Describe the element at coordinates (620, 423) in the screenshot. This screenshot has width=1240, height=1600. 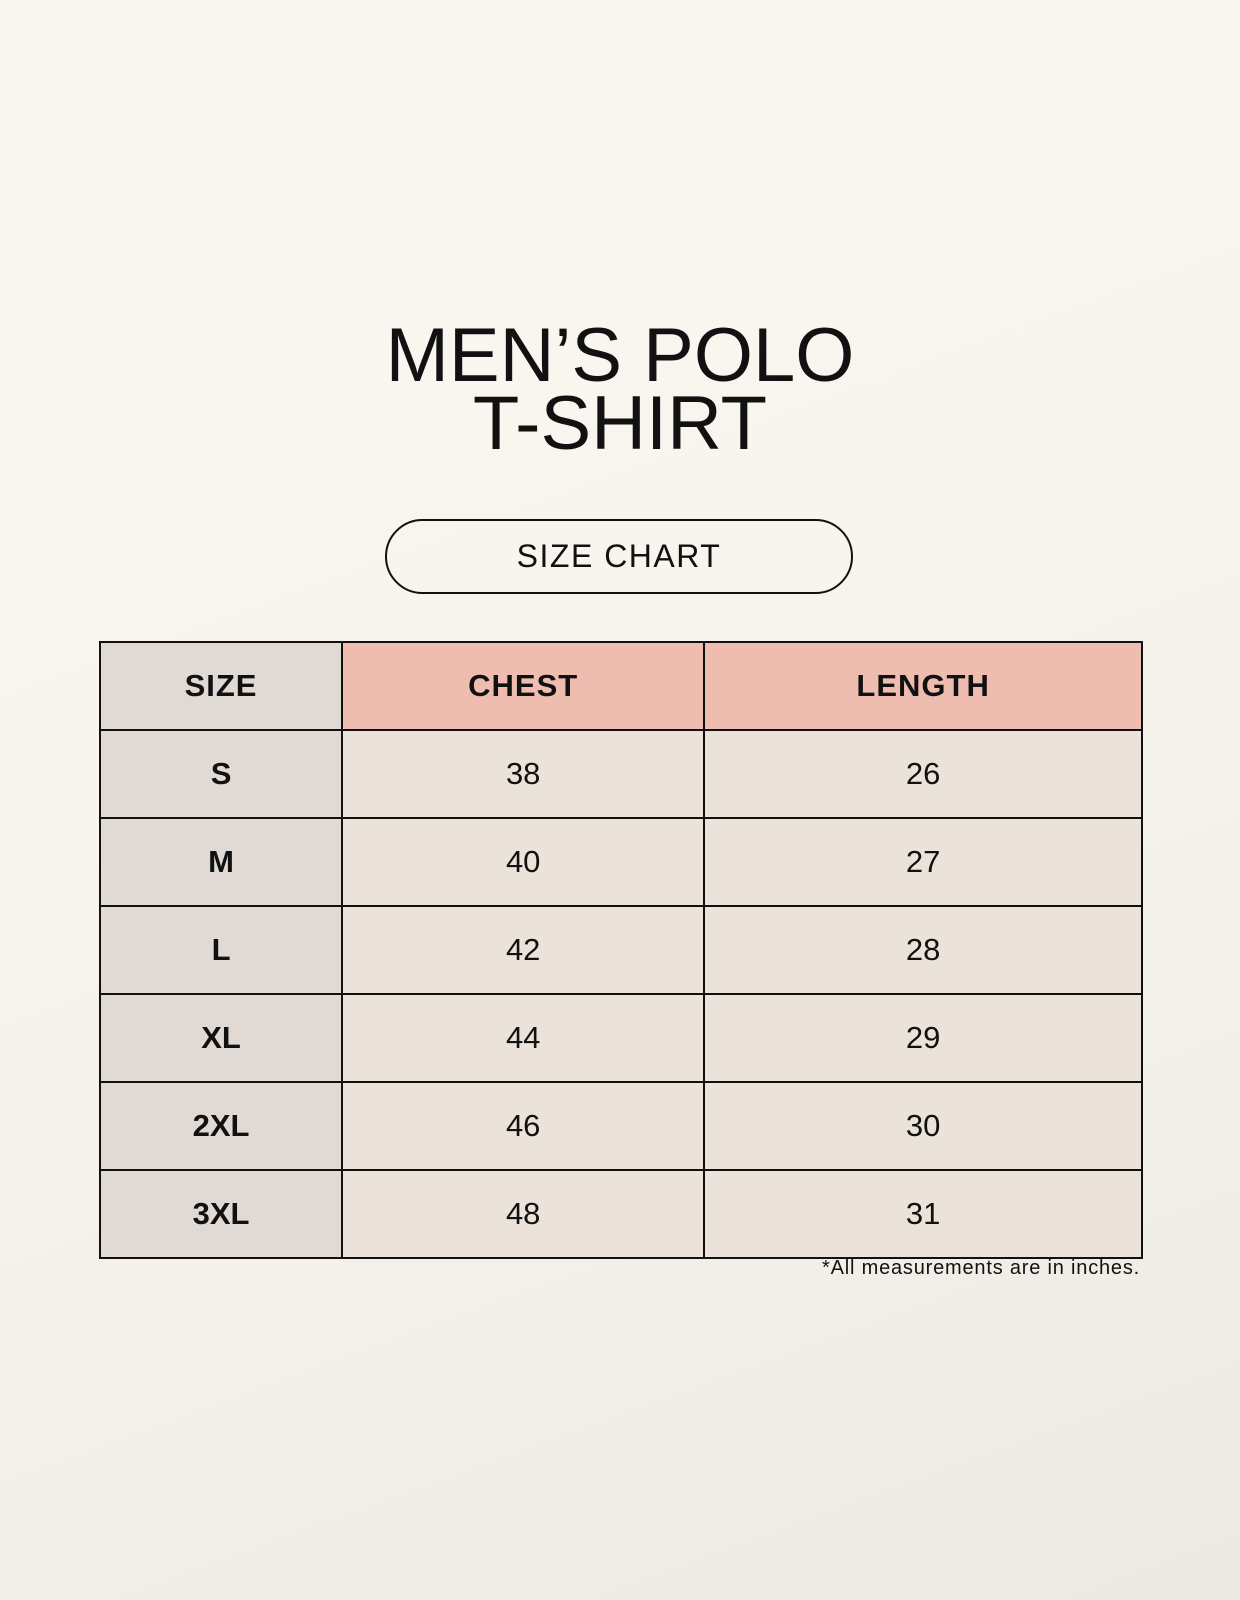
I see `title-line-2: T-SHIRT` at that location.